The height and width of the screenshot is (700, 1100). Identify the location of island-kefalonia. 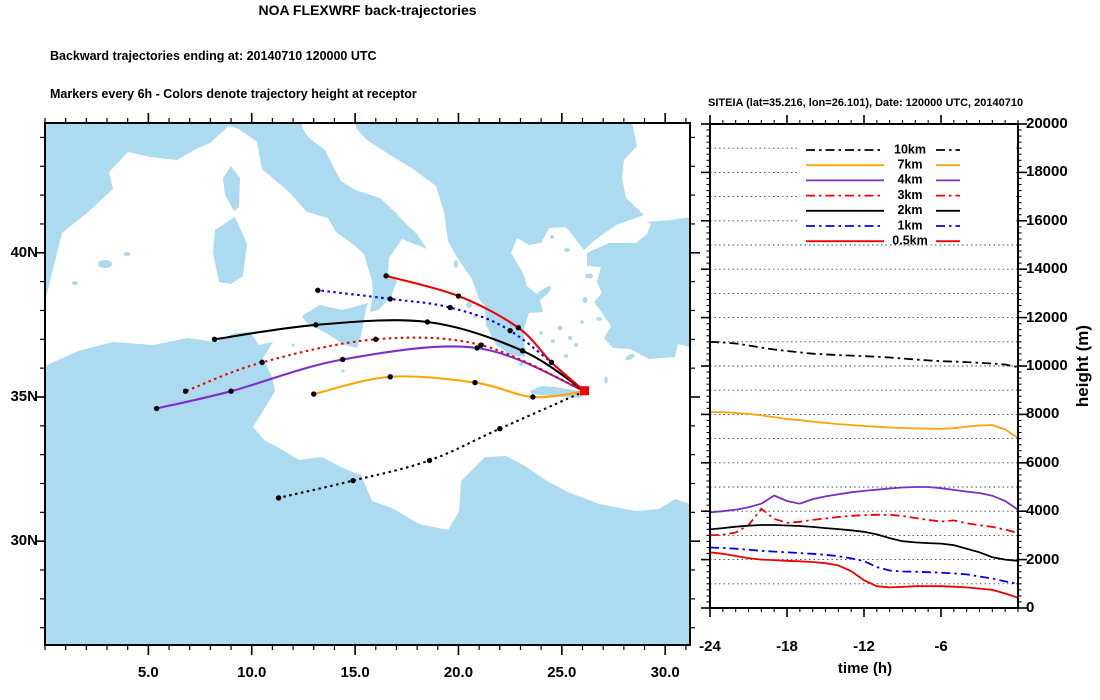
(469, 305).